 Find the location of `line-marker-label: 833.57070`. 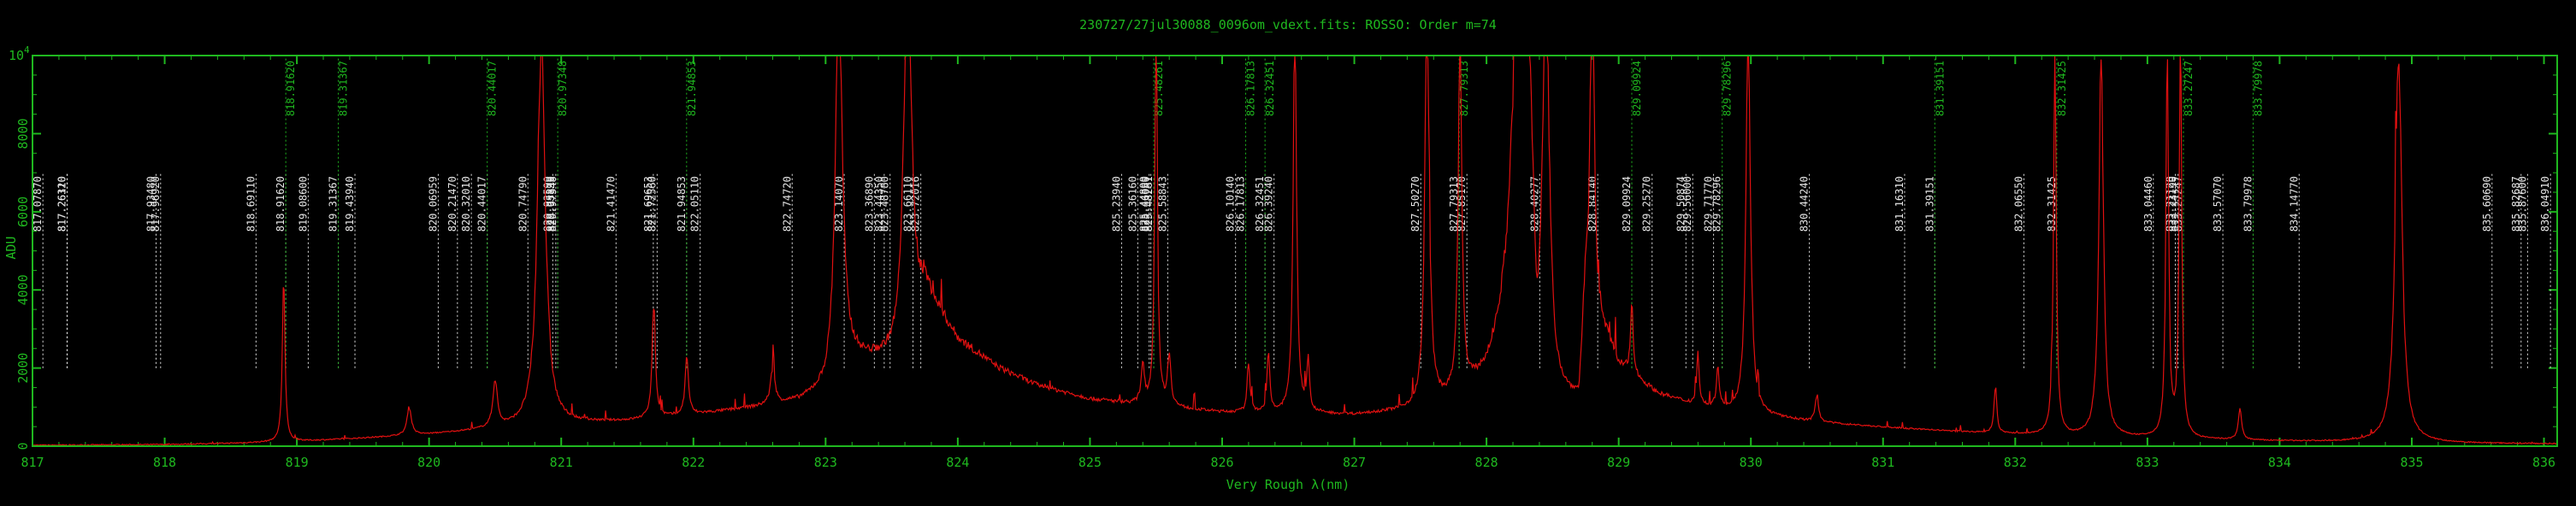

line-marker-label: 833.57070 is located at coordinates (2218, 204).